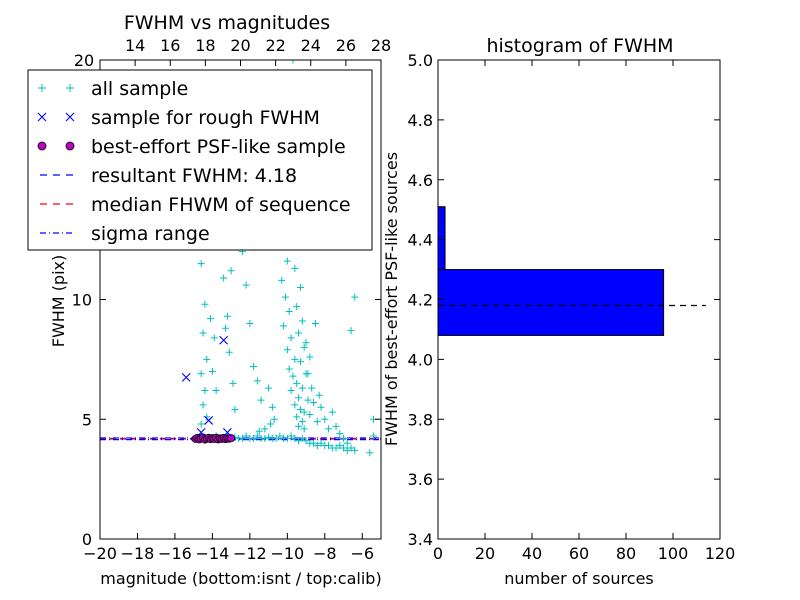 This screenshot has height=600, width=800. Describe the element at coordinates (438, 553) in the screenshot. I see `histogram-x-tick-label: 0` at that location.